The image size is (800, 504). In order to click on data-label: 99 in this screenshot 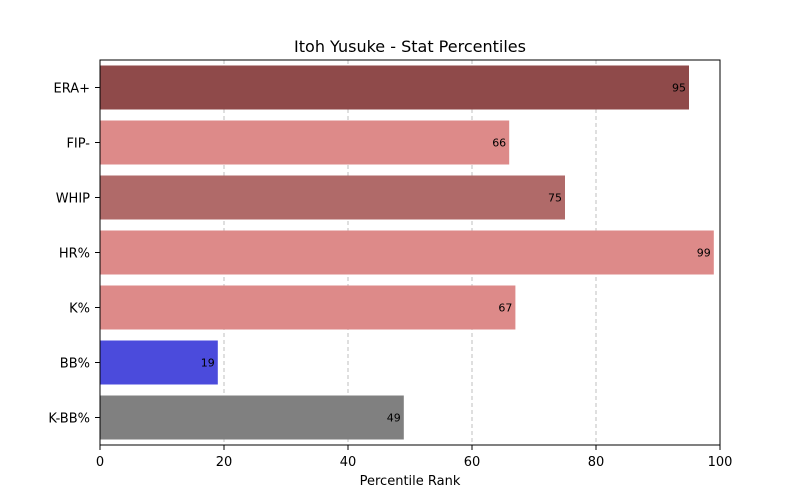, I will do `click(704, 253)`.